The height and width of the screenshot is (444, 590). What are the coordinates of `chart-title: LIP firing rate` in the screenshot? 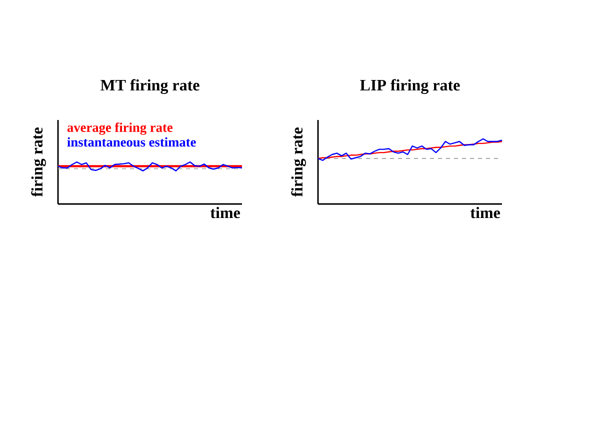 It's located at (410, 86).